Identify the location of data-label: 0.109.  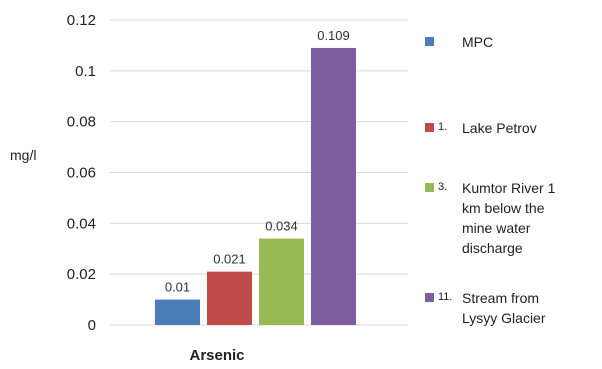
(333, 35).